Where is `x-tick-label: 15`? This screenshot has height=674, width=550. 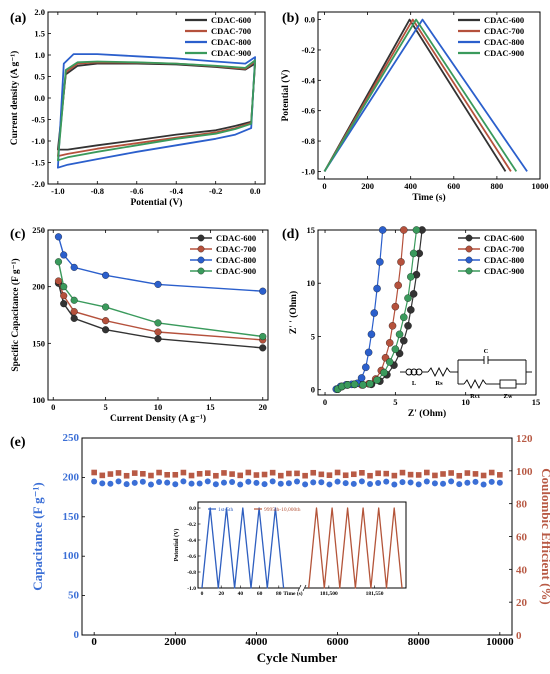 x-tick-label: 15 is located at coordinates (536, 402).